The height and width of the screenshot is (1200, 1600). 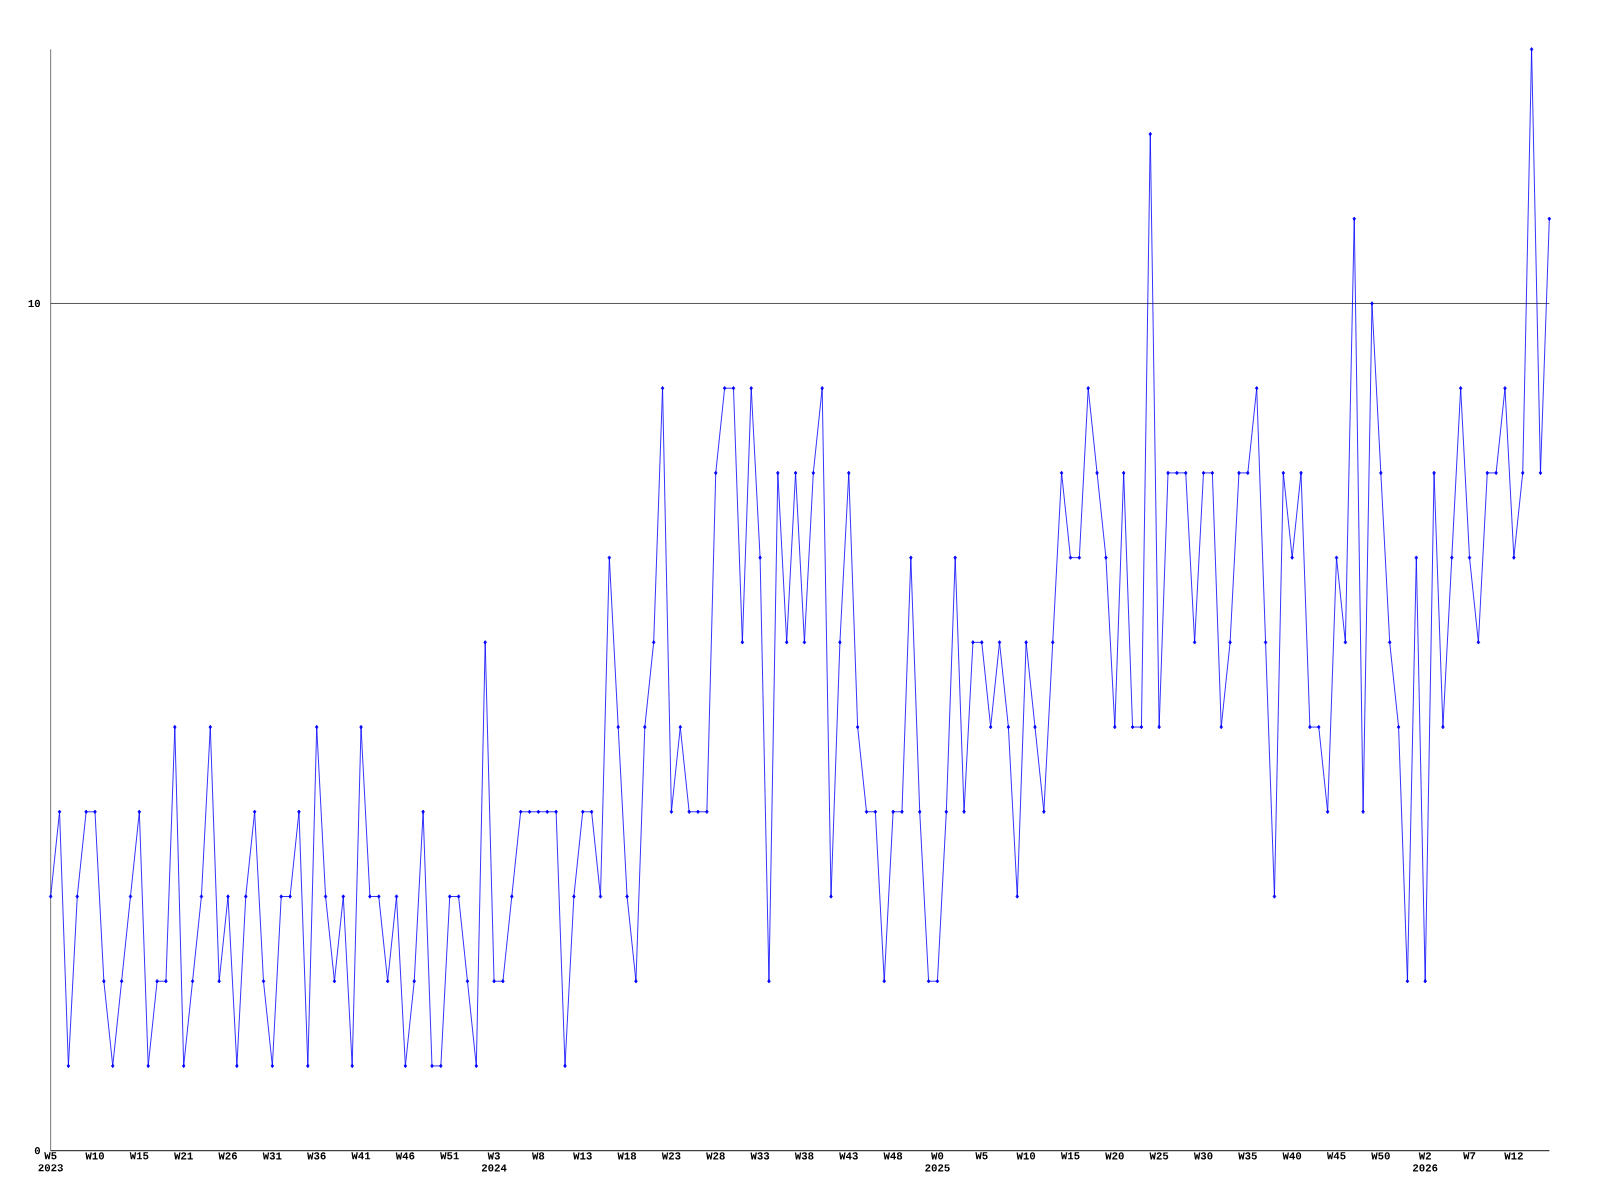 What do you see at coordinates (228, 1156) in the screenshot?
I see `x-tick-label: W26` at bounding box center [228, 1156].